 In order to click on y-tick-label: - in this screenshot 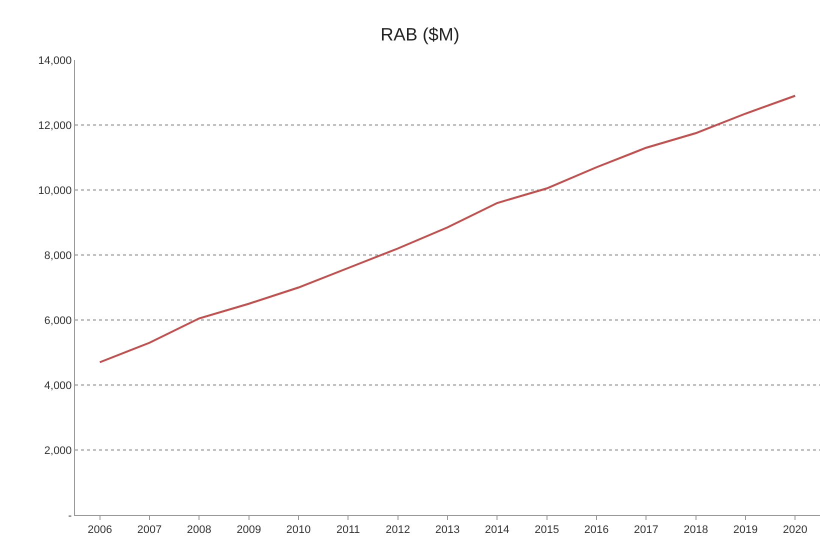, I will do `click(70, 516)`.